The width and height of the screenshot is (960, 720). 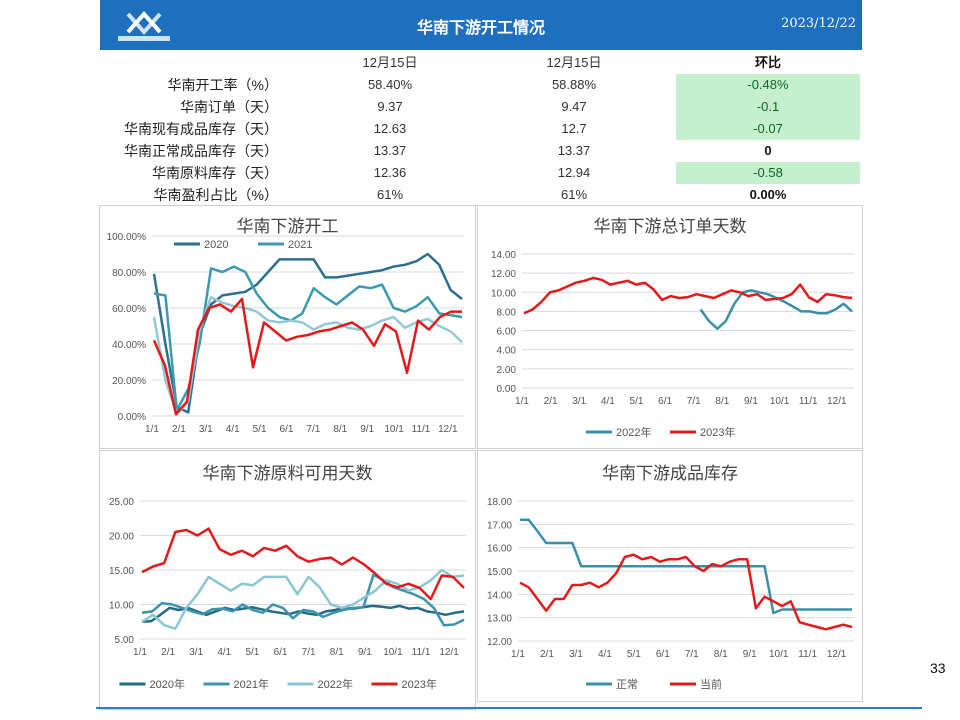 I want to click on y-tick-label: 16.00, so click(x=499, y=549).